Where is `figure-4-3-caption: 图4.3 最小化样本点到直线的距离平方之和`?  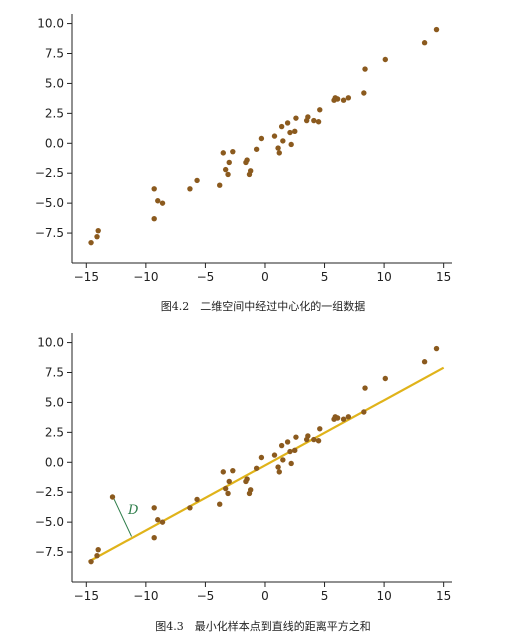 figure-4-3-caption: 图4.3 最小化样本点到直线的距离平方之和 is located at coordinates (263, 626).